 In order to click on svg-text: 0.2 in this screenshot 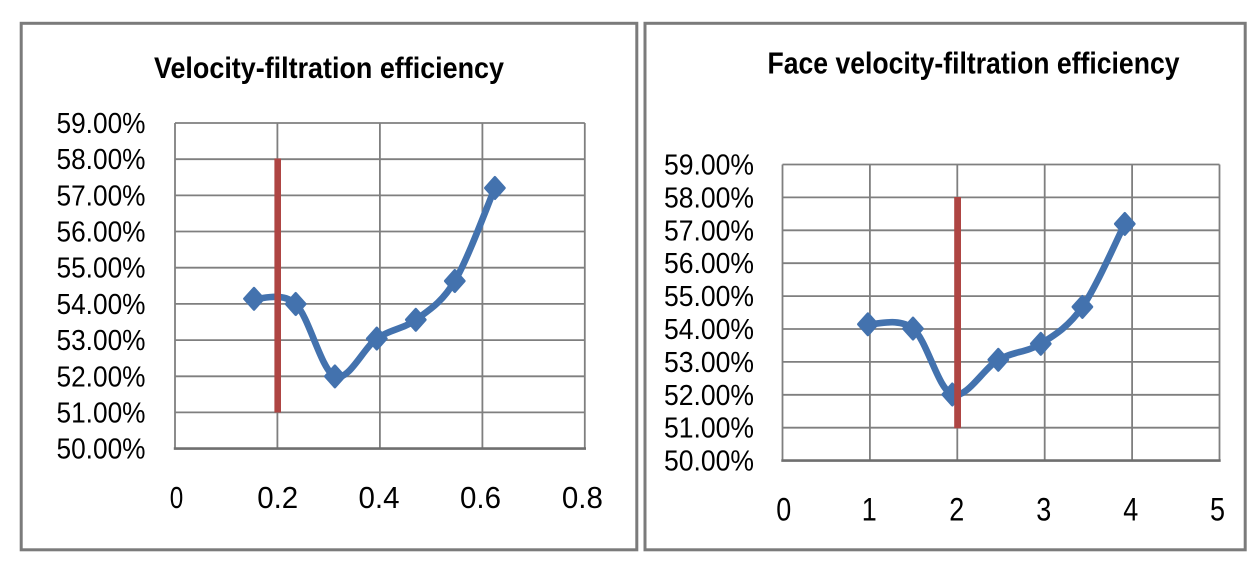, I will do `click(277, 497)`.